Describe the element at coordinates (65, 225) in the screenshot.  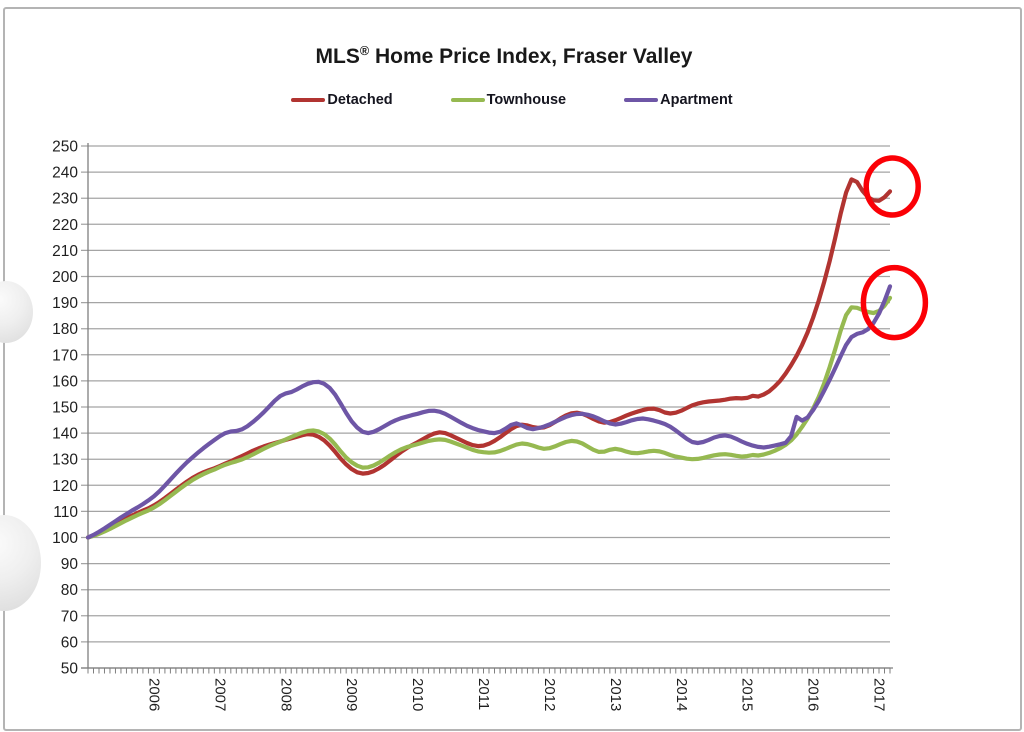
I see `svg-text: 220` at that location.